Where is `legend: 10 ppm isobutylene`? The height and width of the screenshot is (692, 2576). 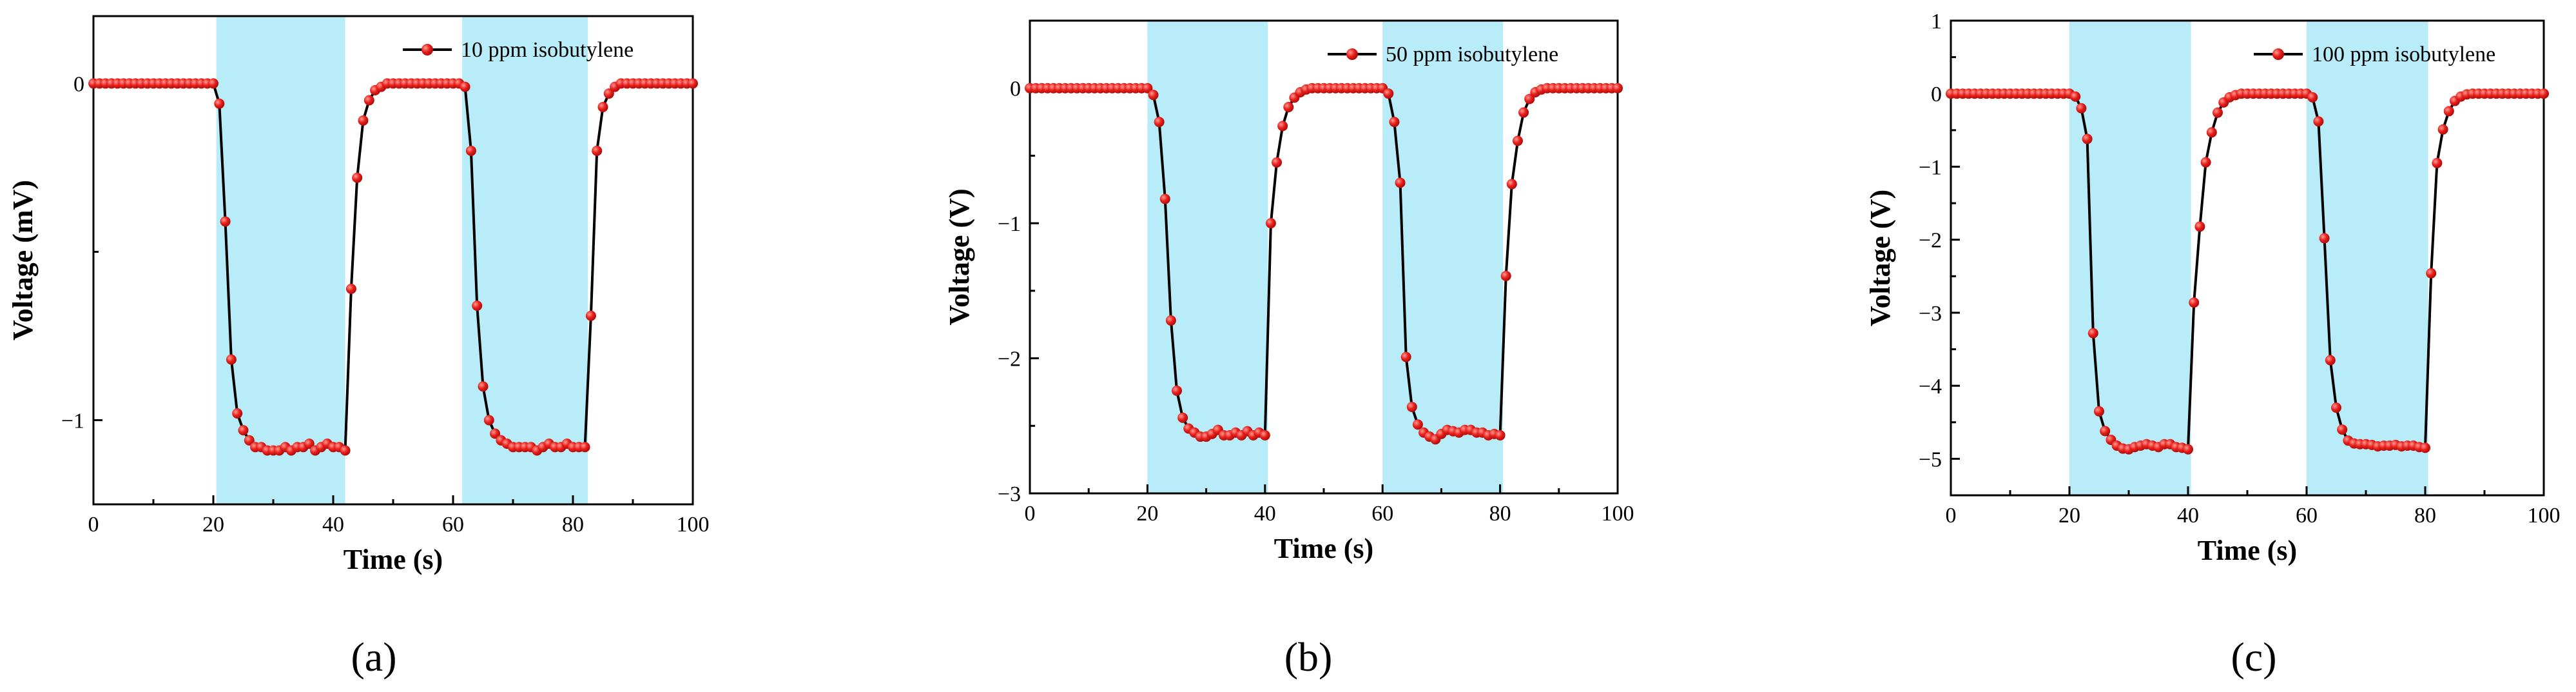
legend: 10 ppm isobutylene is located at coordinates (518, 50).